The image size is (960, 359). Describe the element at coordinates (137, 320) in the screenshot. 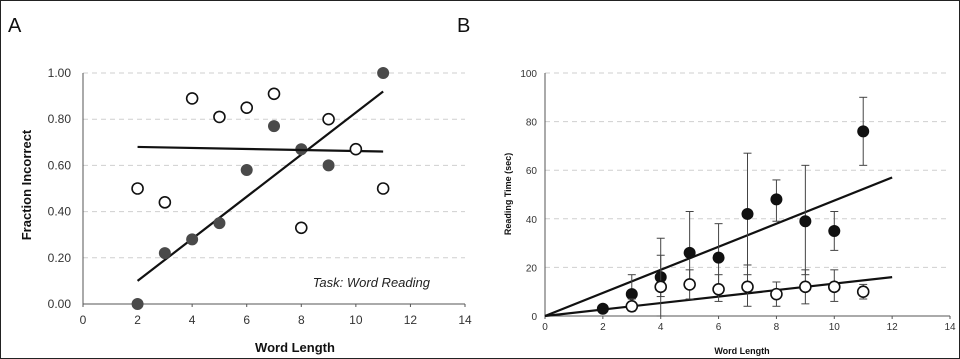

I see `panel-a-xtick-label: 2` at that location.